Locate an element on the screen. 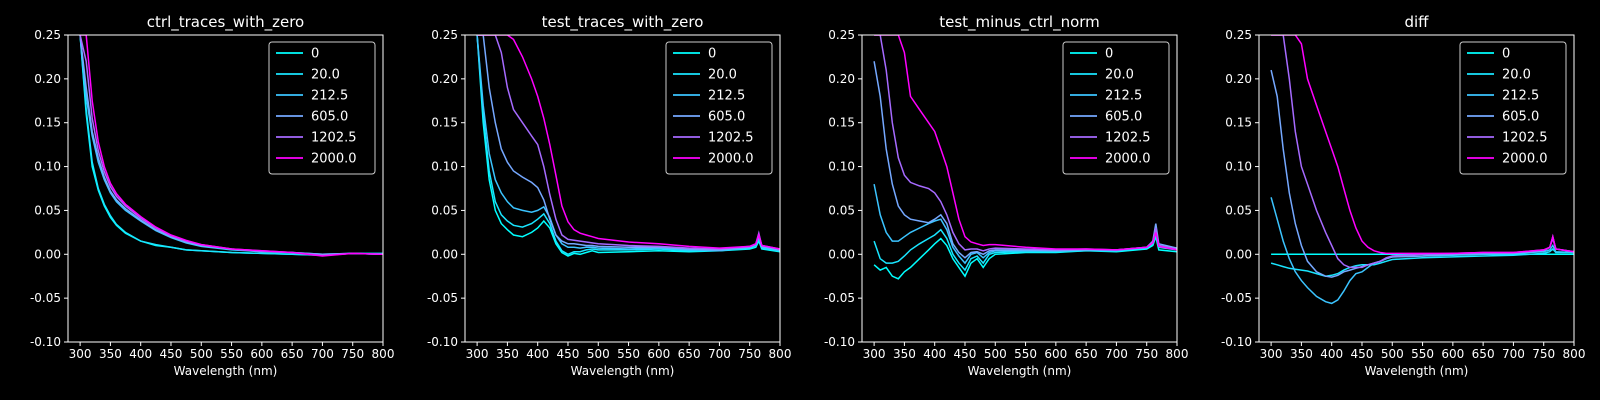 This screenshot has width=1600, height=400. series-line-212.5-panel-3 is located at coordinates (1025, 224).